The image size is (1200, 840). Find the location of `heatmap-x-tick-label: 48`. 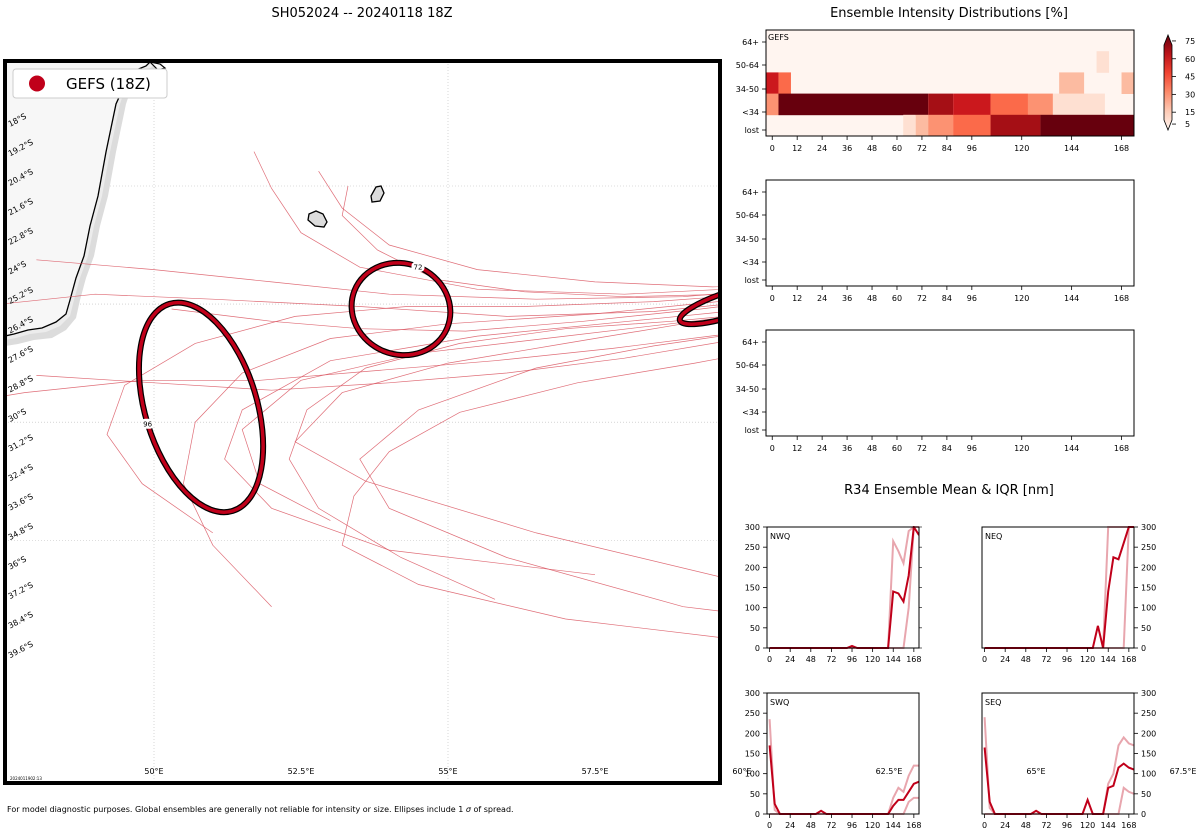

heatmap-x-tick-label: 48 is located at coordinates (872, 298).